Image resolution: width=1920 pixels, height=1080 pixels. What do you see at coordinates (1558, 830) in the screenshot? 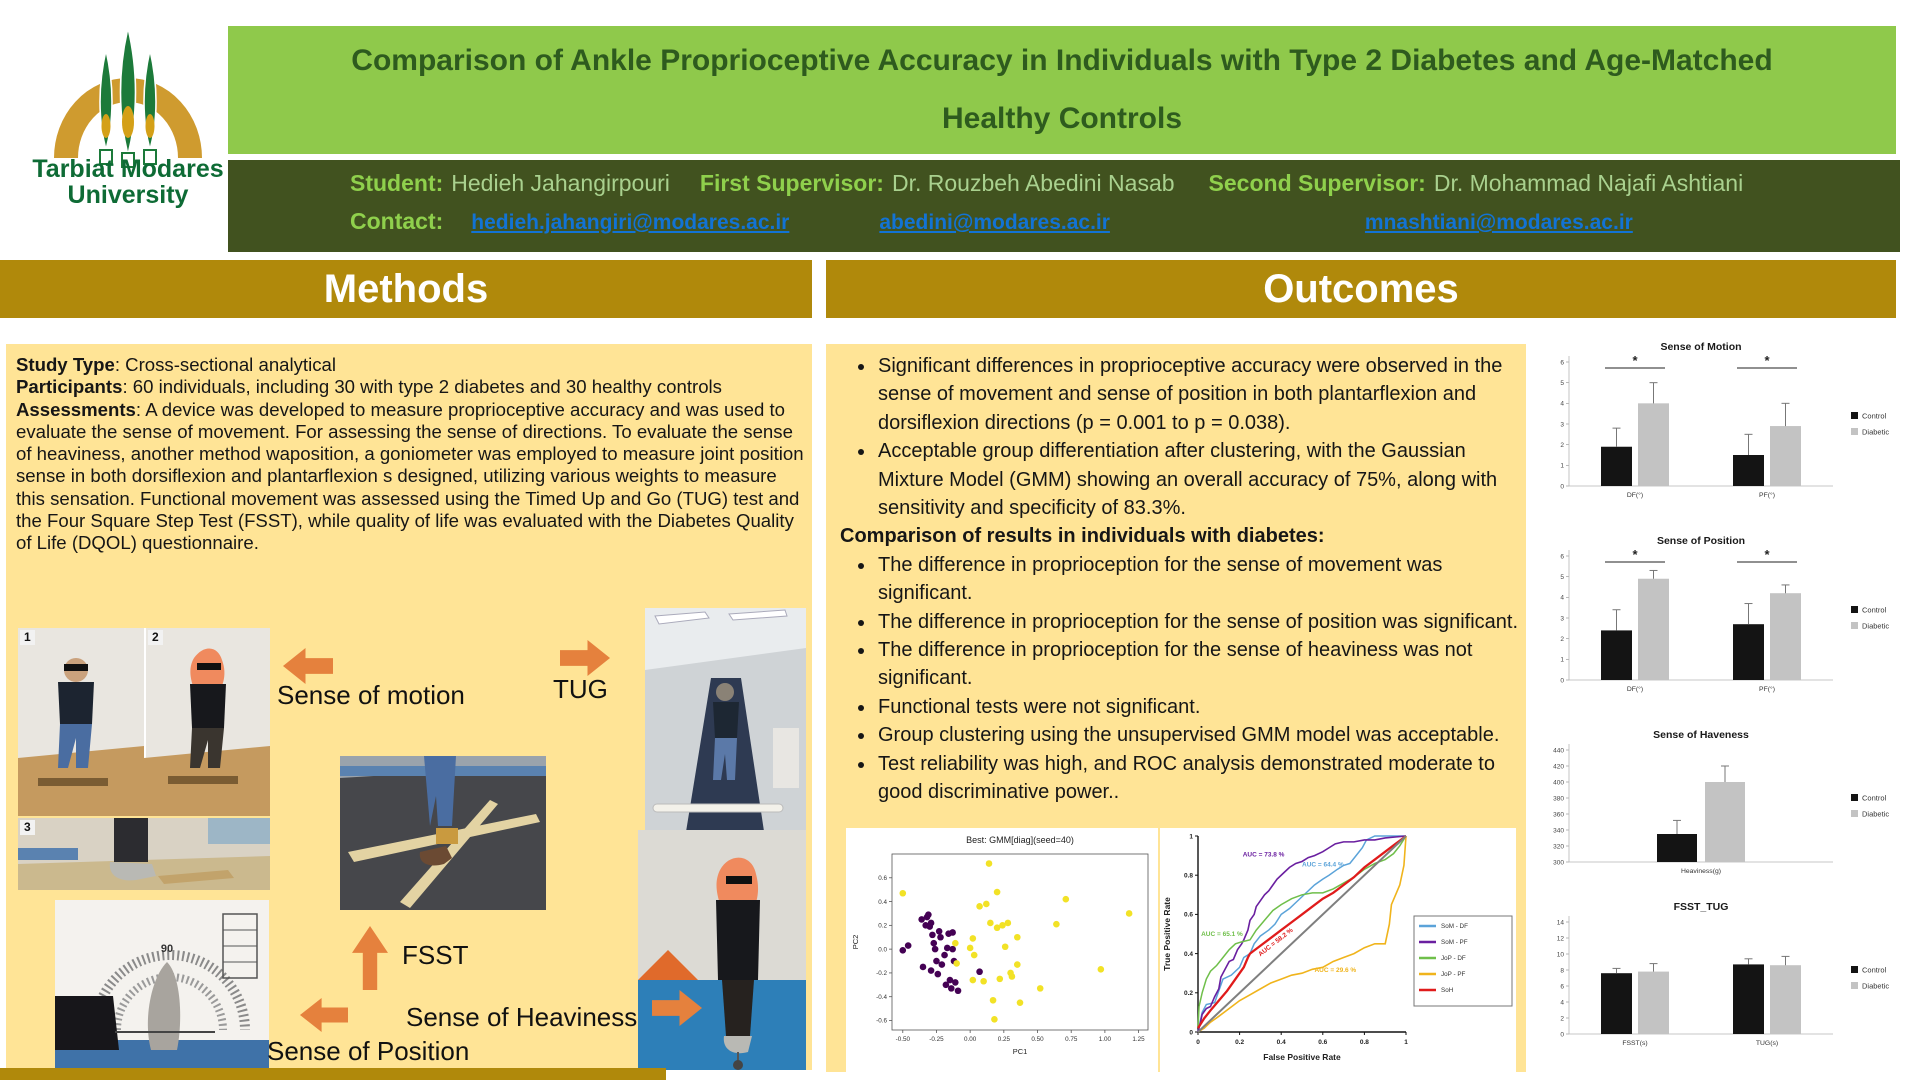
I see `svg-text: 340` at bounding box center [1558, 830].